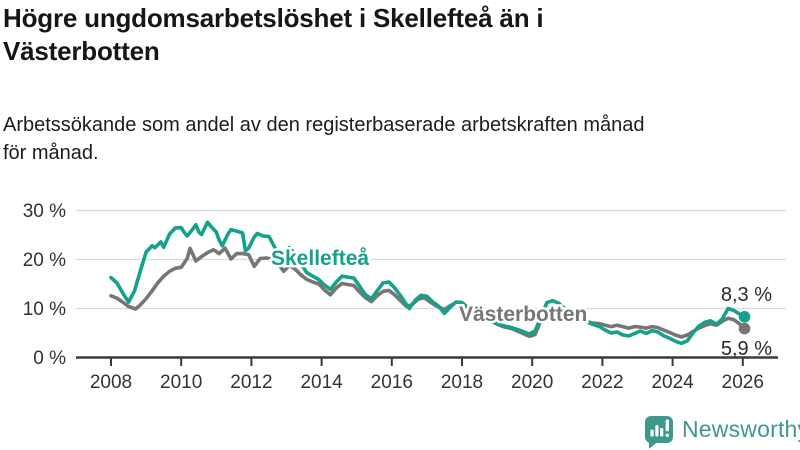 The image size is (800, 450). What do you see at coordinates (392, 382) in the screenshot?
I see `x-tick-label: 2016` at bounding box center [392, 382].